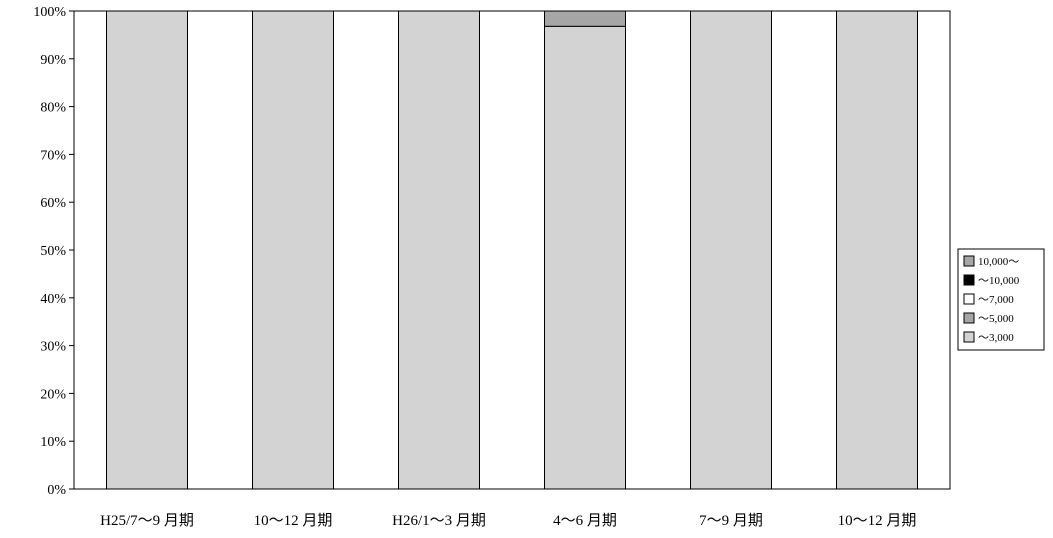 This screenshot has width=1053, height=538. Describe the element at coordinates (53, 60) in the screenshot. I see `y-tick-label: 90%` at that location.